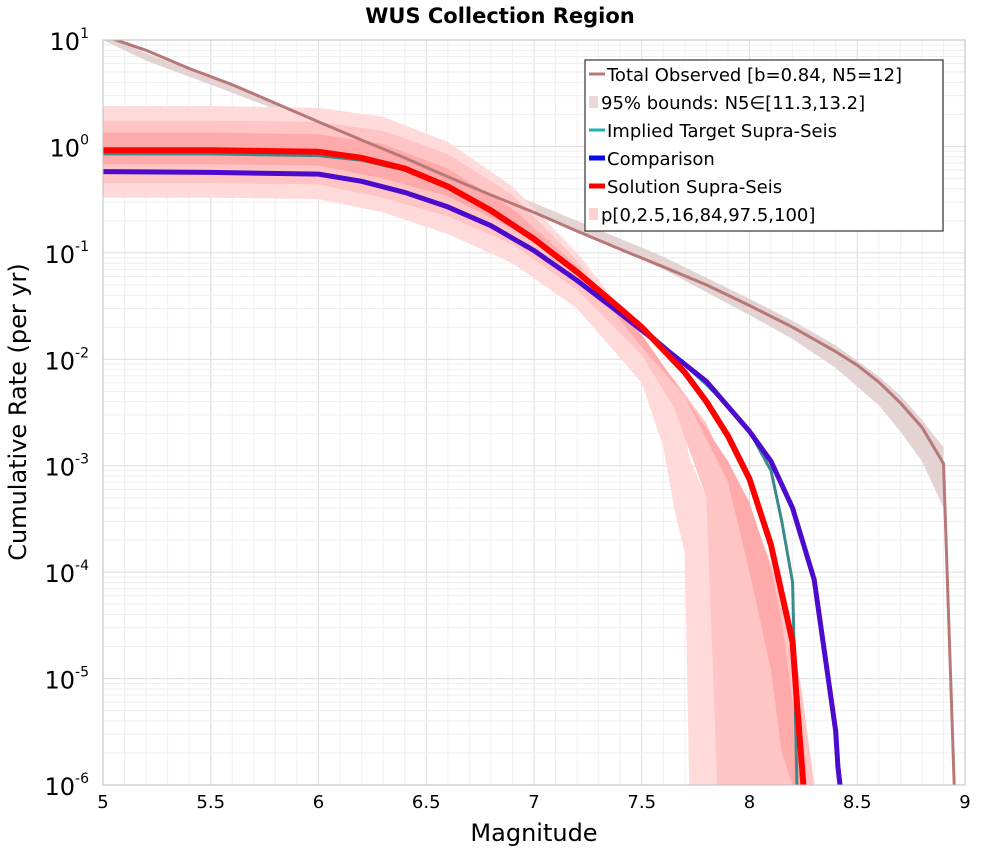 This screenshot has height=850, width=1000. What do you see at coordinates (210, 802) in the screenshot?
I see `x-tick-label: 5.5` at bounding box center [210, 802].